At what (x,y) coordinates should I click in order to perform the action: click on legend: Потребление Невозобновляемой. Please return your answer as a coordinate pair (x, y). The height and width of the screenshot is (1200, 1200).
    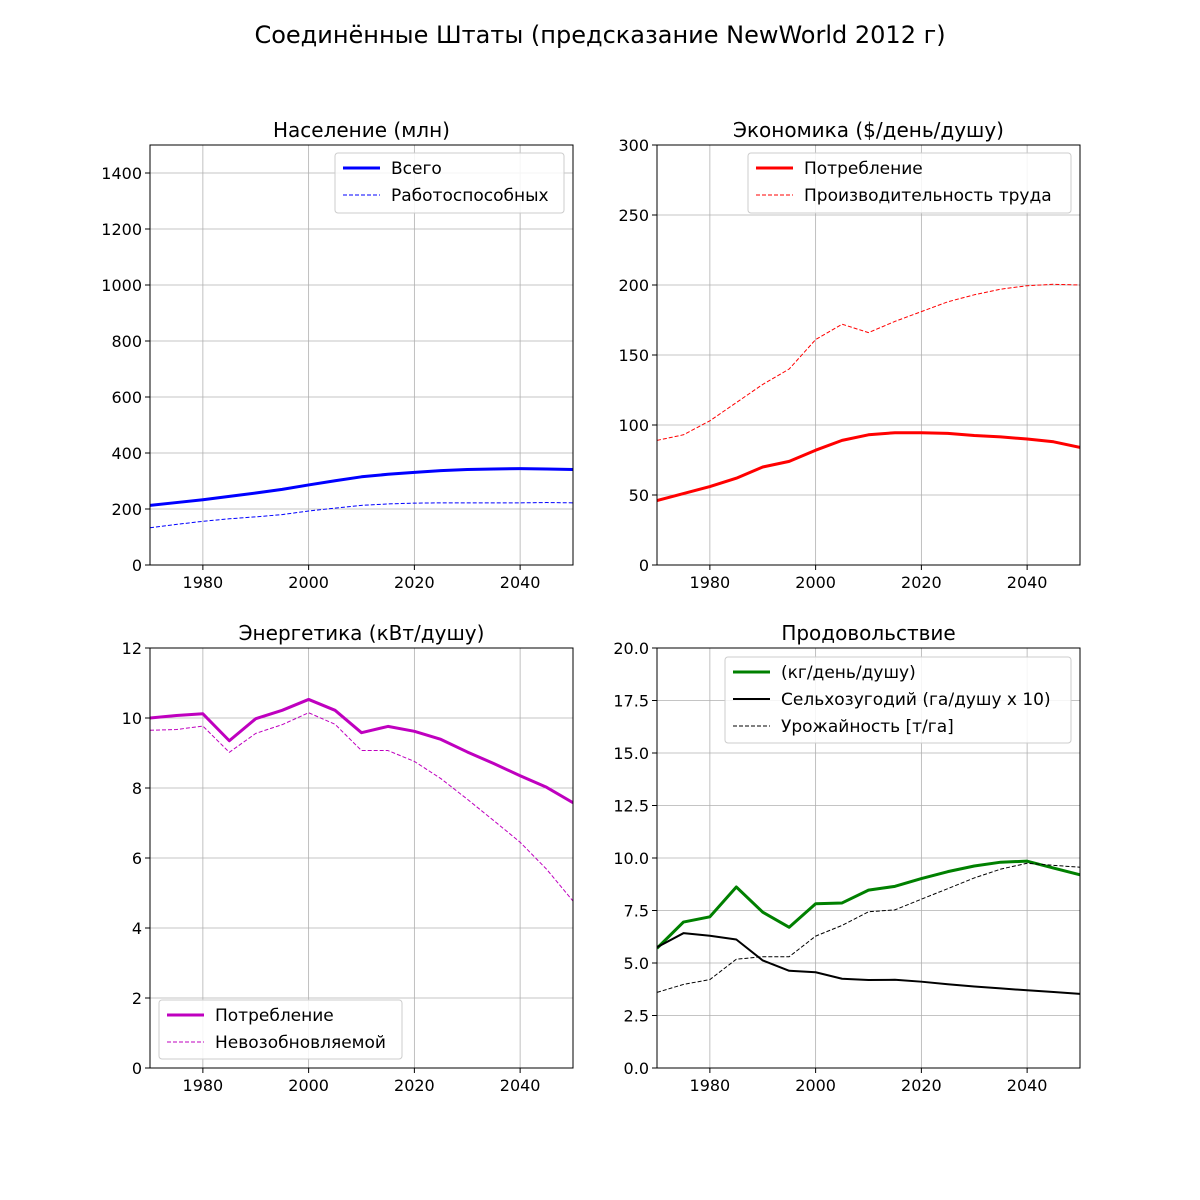
    Looking at the image, I should click on (280, 1029).